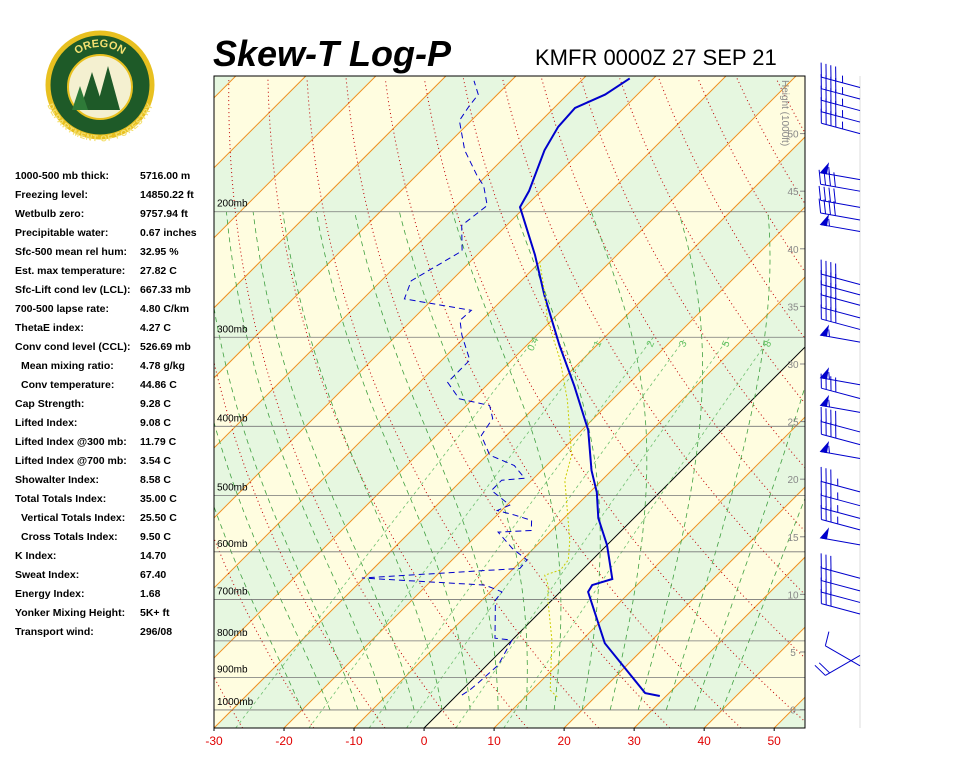 The image size is (960, 768). Describe the element at coordinates (158, 271) in the screenshot. I see `index-value: 27.82 C` at that location.